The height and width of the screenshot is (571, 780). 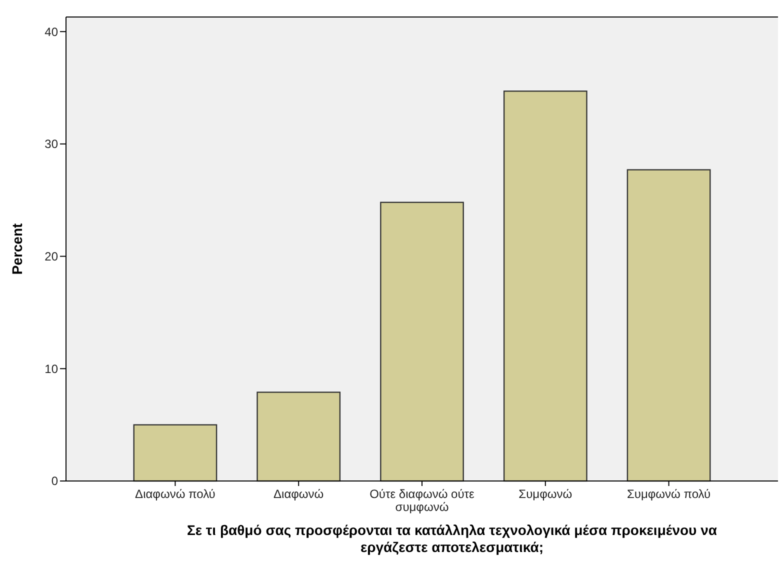 I want to click on x-axis-title: Σε τι βαθμό σας προσφέρονται τα κατάλληλα τεχνολογικά μέσα προκειμένου να εργάζεστε αποτελεσματικά;, so click(x=452, y=538).